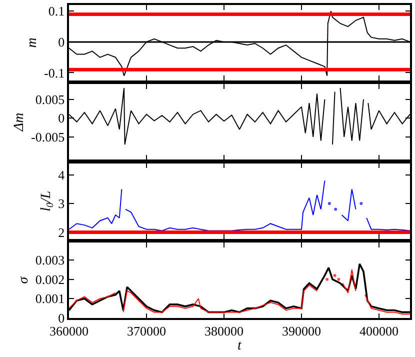 This screenshot has width=415, height=357. Describe the element at coordinates (224, 330) in the screenshot. I see `x-tick-label: 380000` at that location.